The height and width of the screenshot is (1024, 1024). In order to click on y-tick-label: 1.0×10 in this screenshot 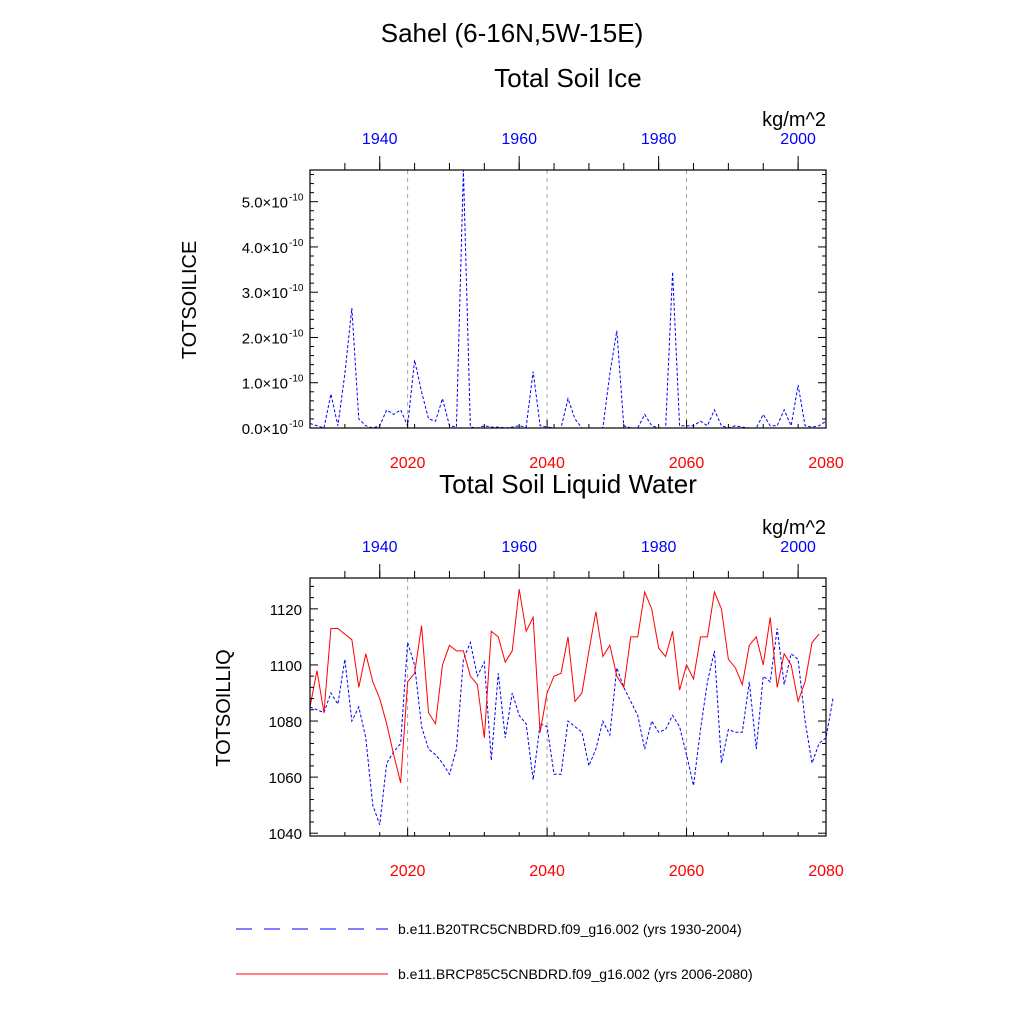, I will do `click(265, 384)`.